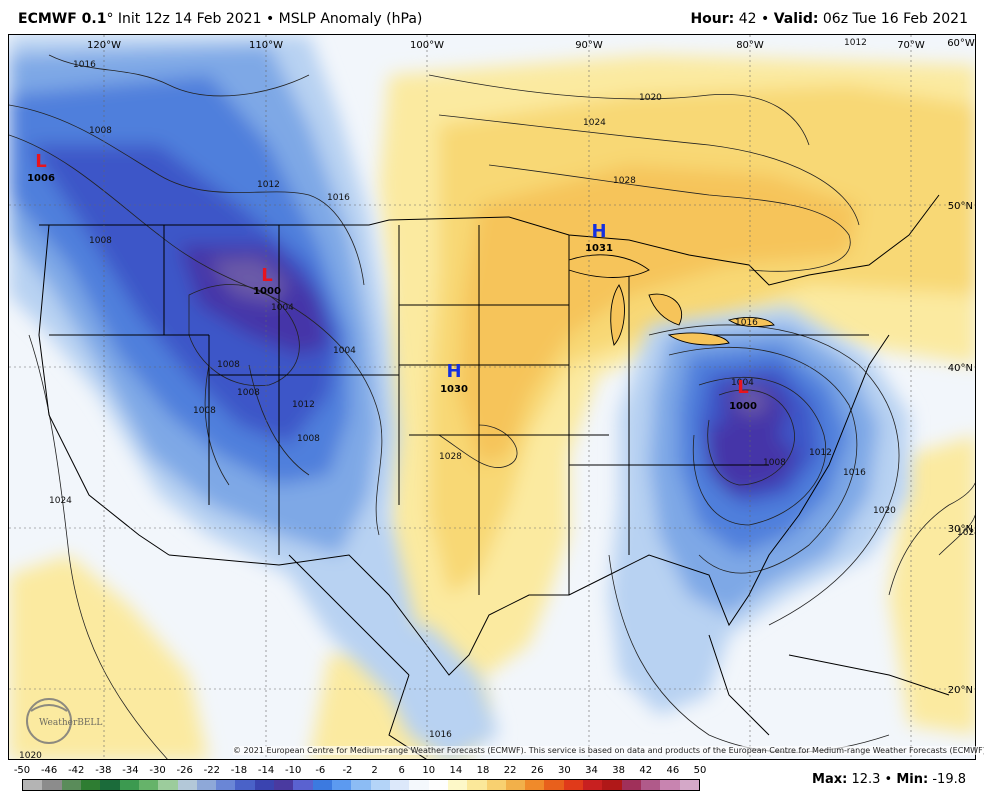  Describe the element at coordinates (599, 248) in the screenshot. I see `high-value: 1031` at that location.